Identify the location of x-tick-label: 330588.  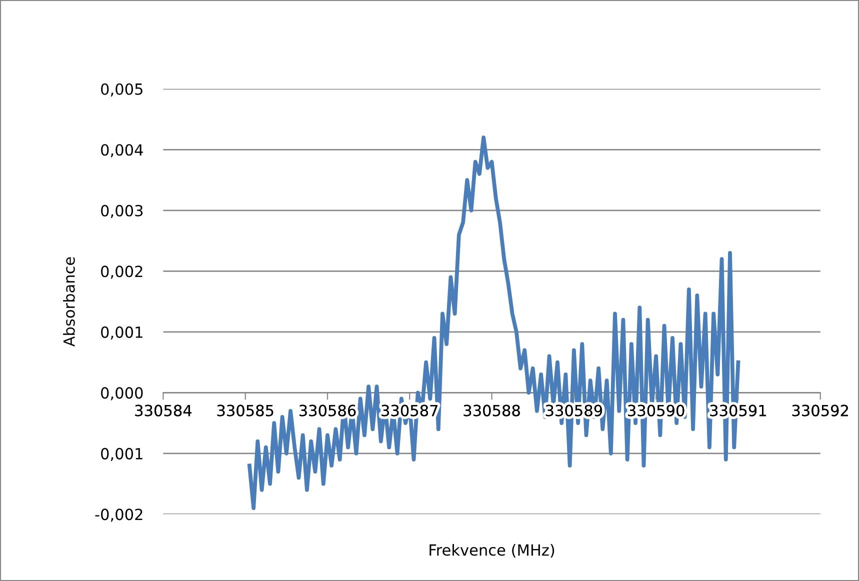
(492, 410).